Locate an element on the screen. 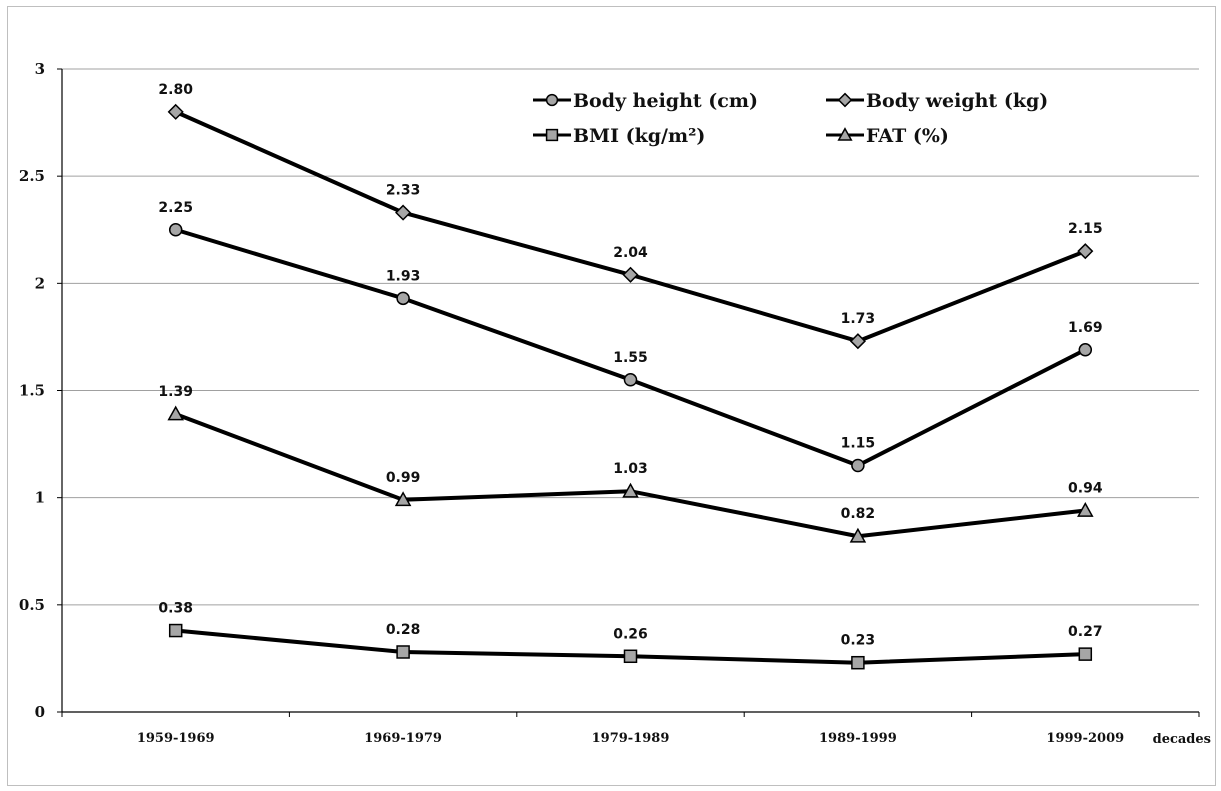 This screenshot has width=1221, height=791. data-label-circle: 1.15 is located at coordinates (858, 444).